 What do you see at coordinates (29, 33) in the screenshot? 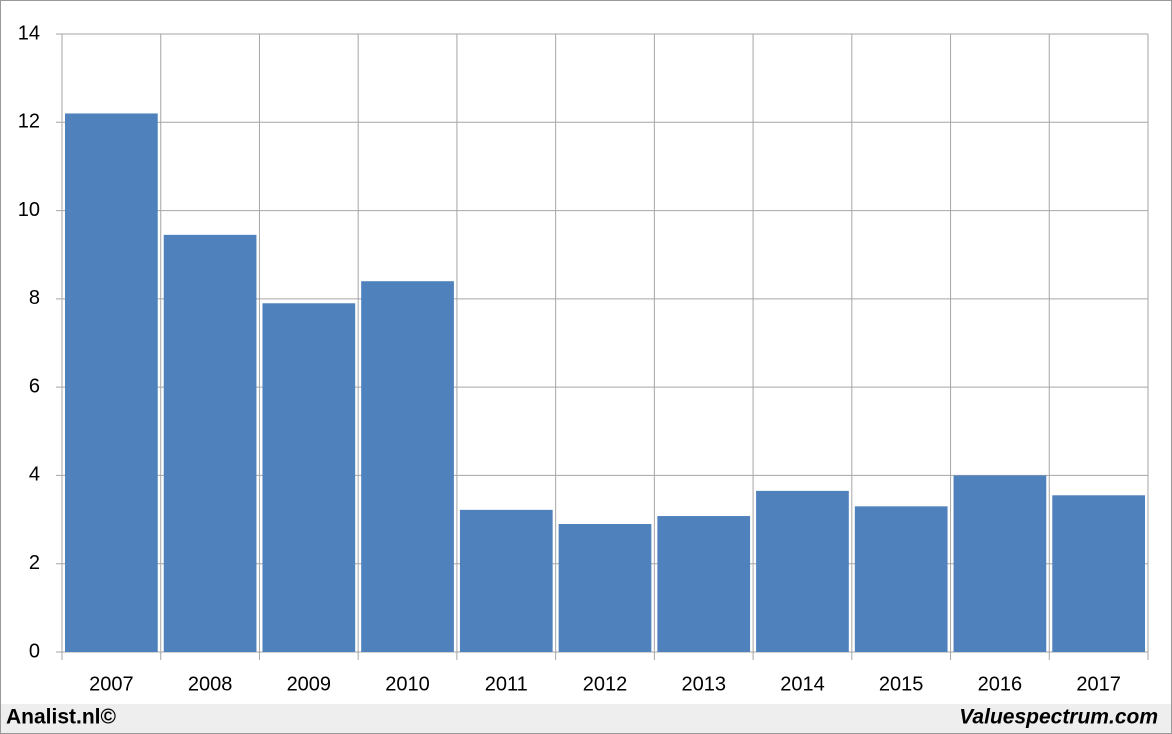
I see `y-tick-label: 14` at bounding box center [29, 33].